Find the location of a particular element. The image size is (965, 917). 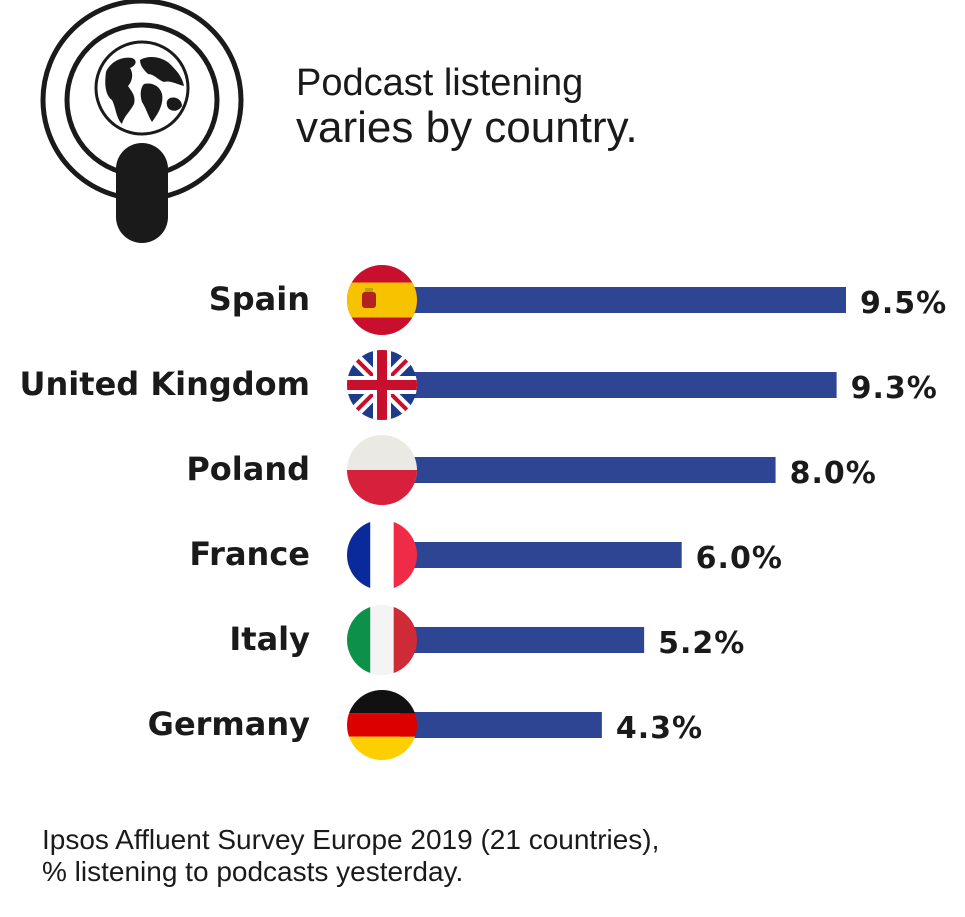

bar-row: Spain 9.5% is located at coordinates (578, 300).